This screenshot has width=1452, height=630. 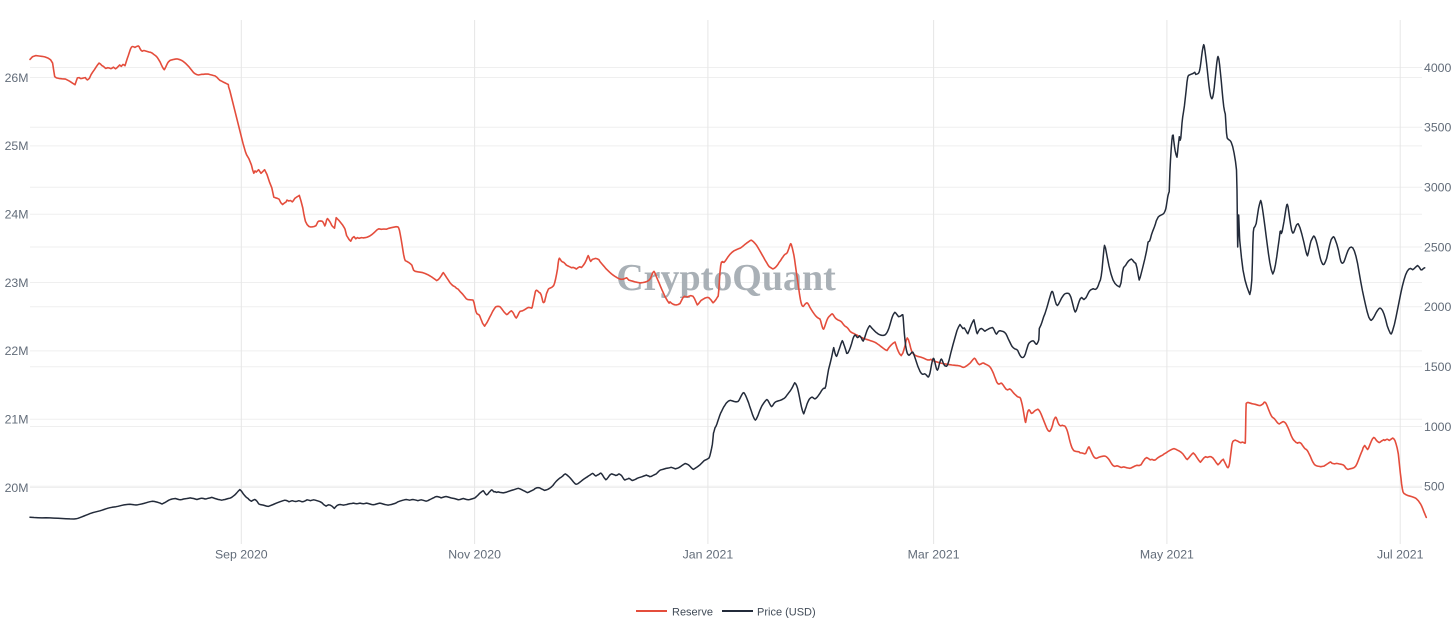 I want to click on svg-text: 2000, so click(x=1438, y=307).